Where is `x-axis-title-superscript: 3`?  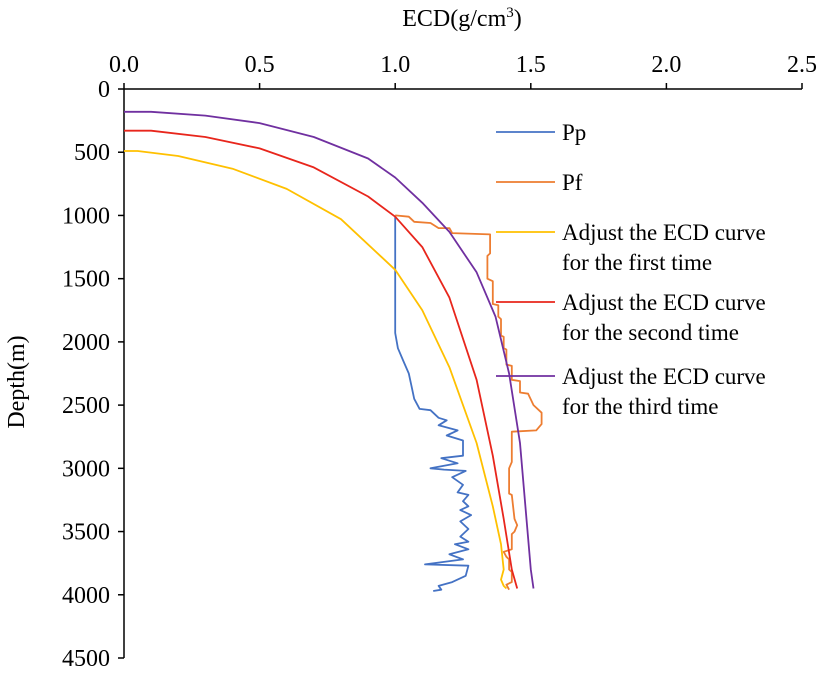
x-axis-title-superscript: 3 is located at coordinates (510, 13).